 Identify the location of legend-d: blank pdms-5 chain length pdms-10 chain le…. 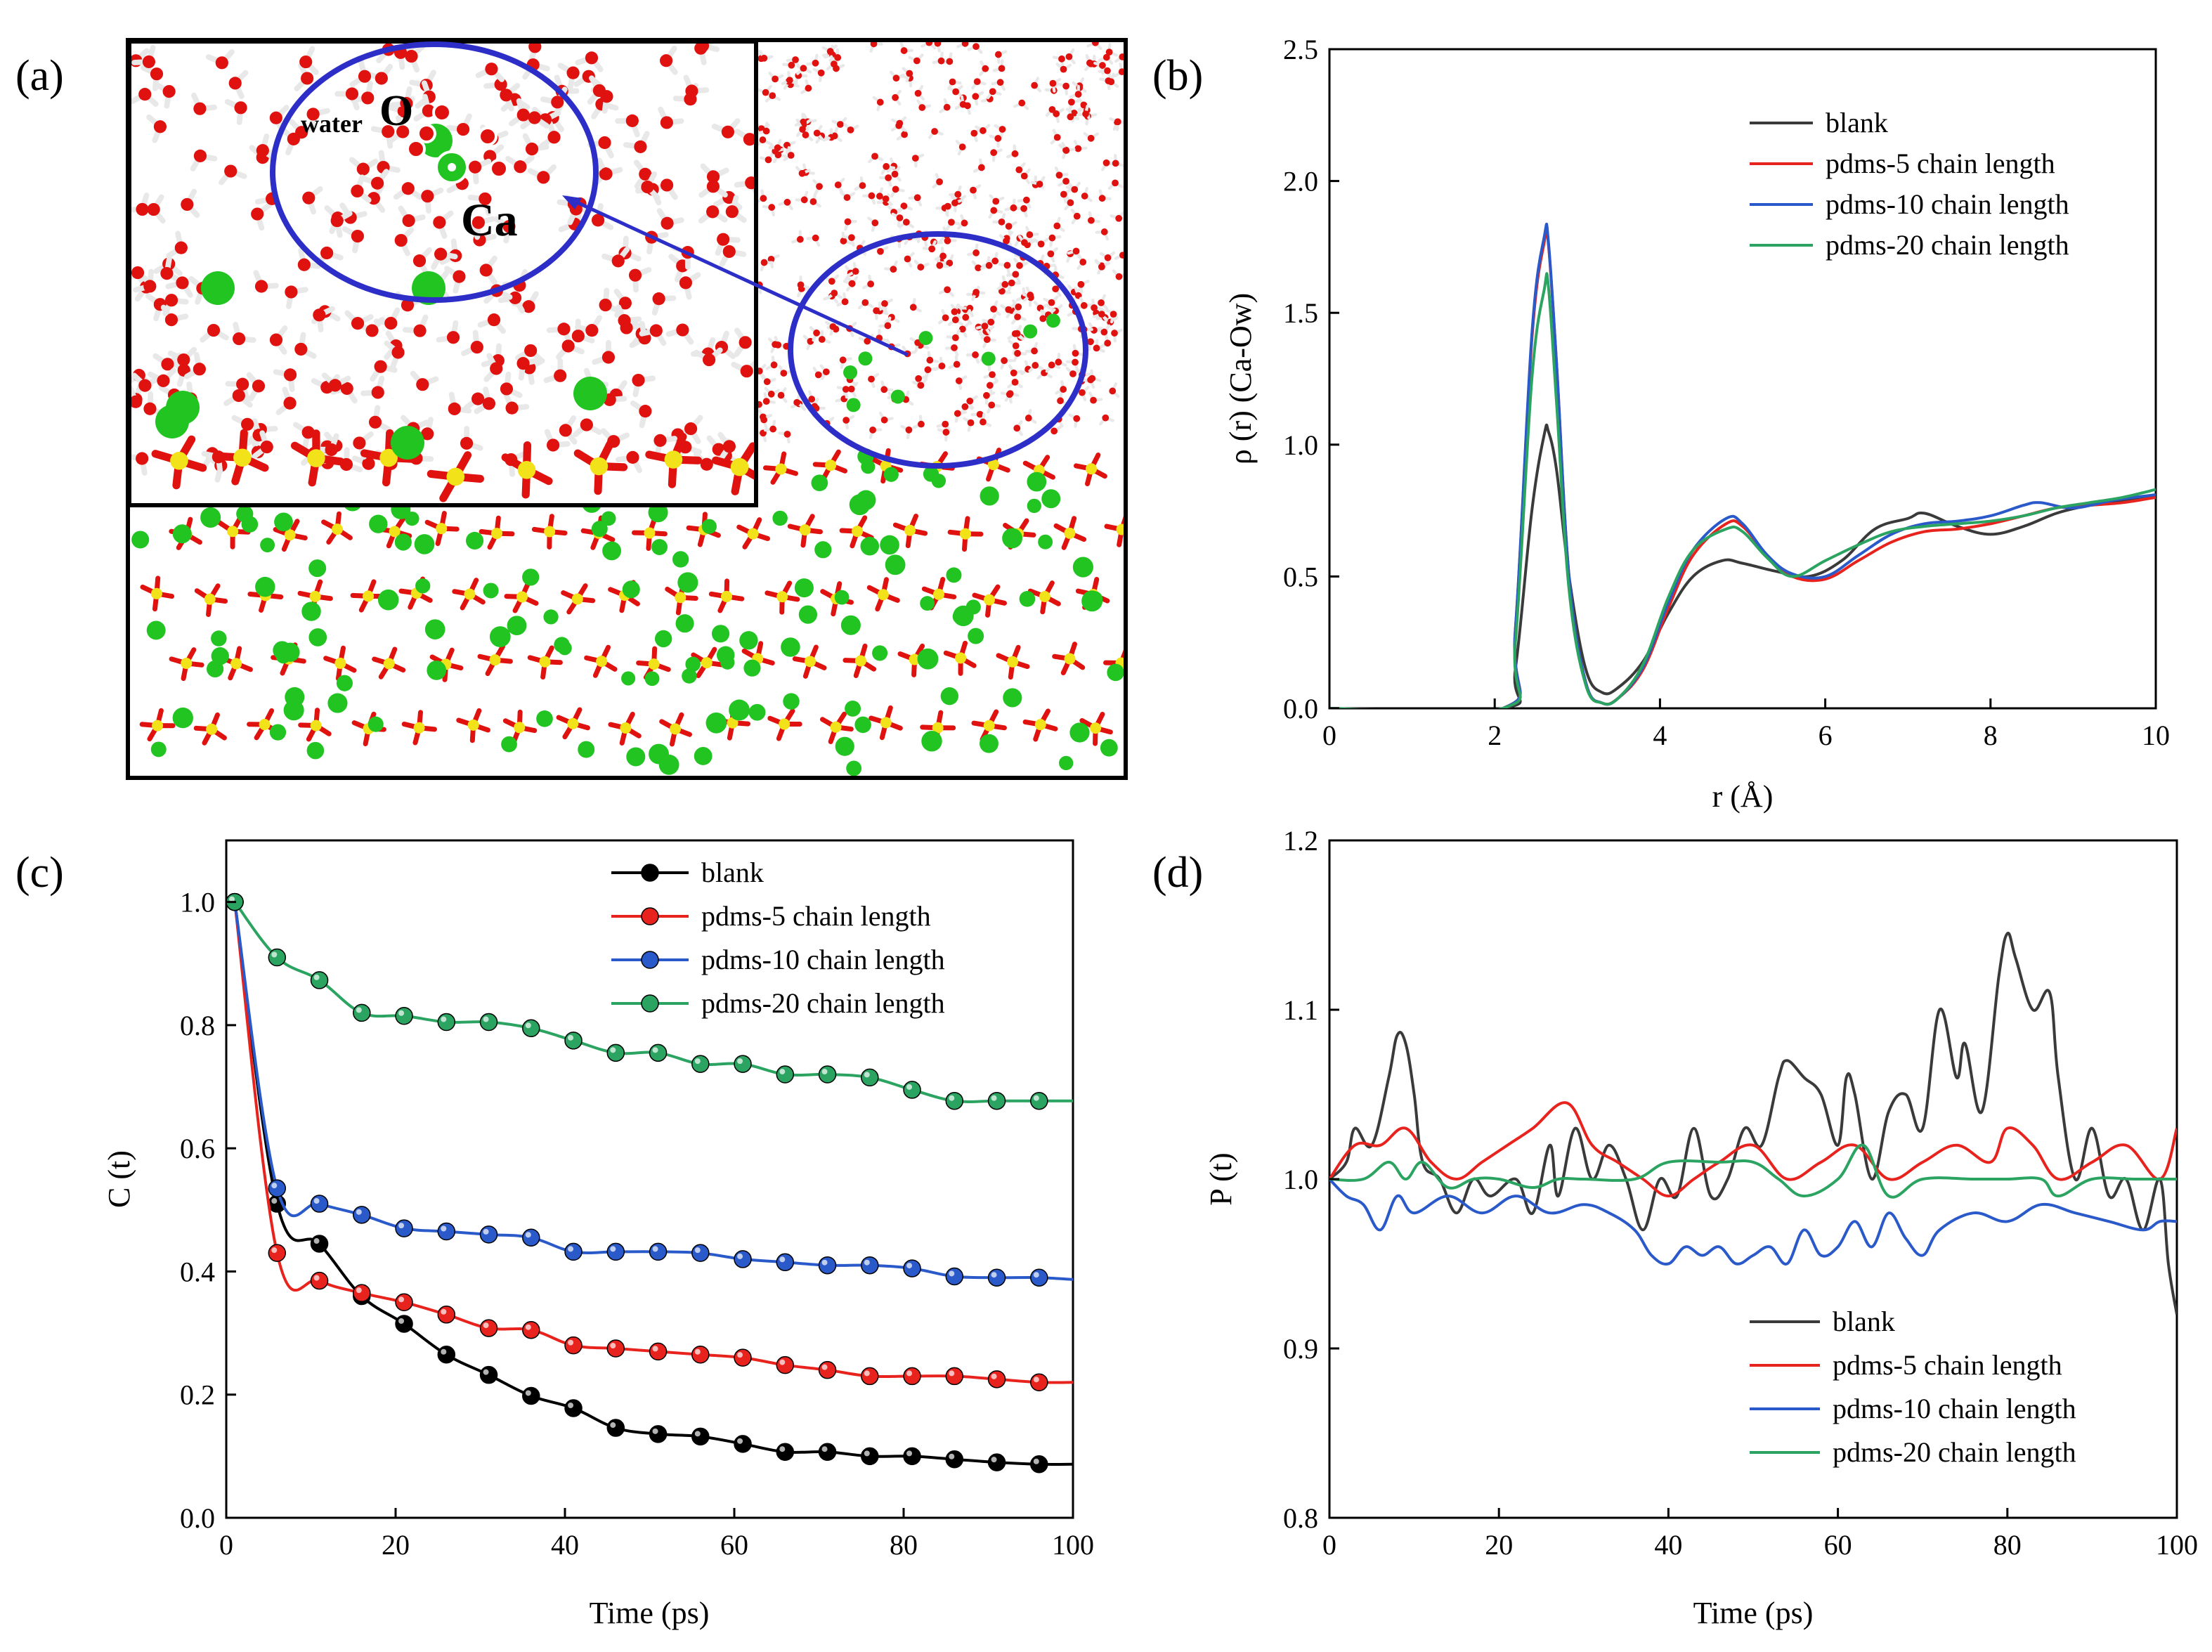
(1913, 1387).